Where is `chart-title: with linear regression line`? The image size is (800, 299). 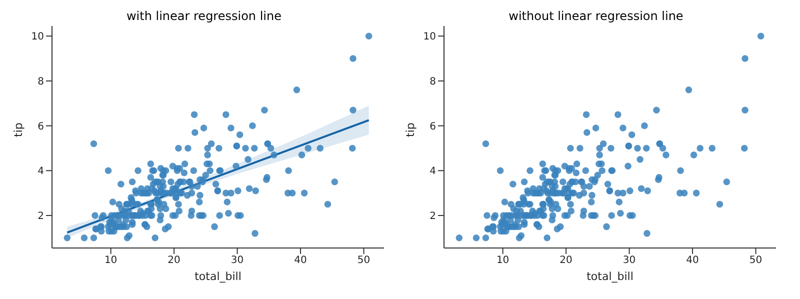
chart-title: with linear regression line is located at coordinates (203, 16).